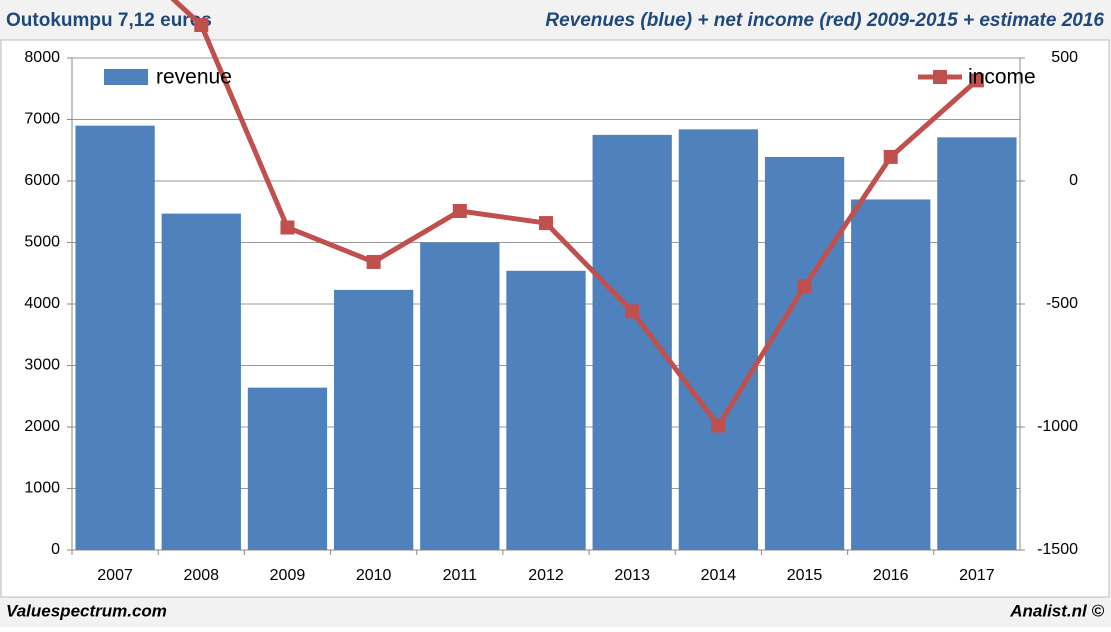 The image size is (1111, 632). I want to click on legend-label: revenue, so click(194, 77).